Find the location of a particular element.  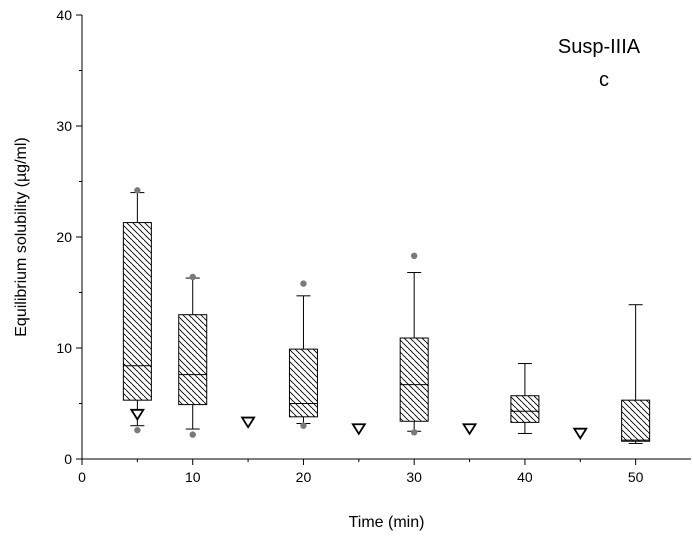

x-tick-label: 40 is located at coordinates (525, 477).